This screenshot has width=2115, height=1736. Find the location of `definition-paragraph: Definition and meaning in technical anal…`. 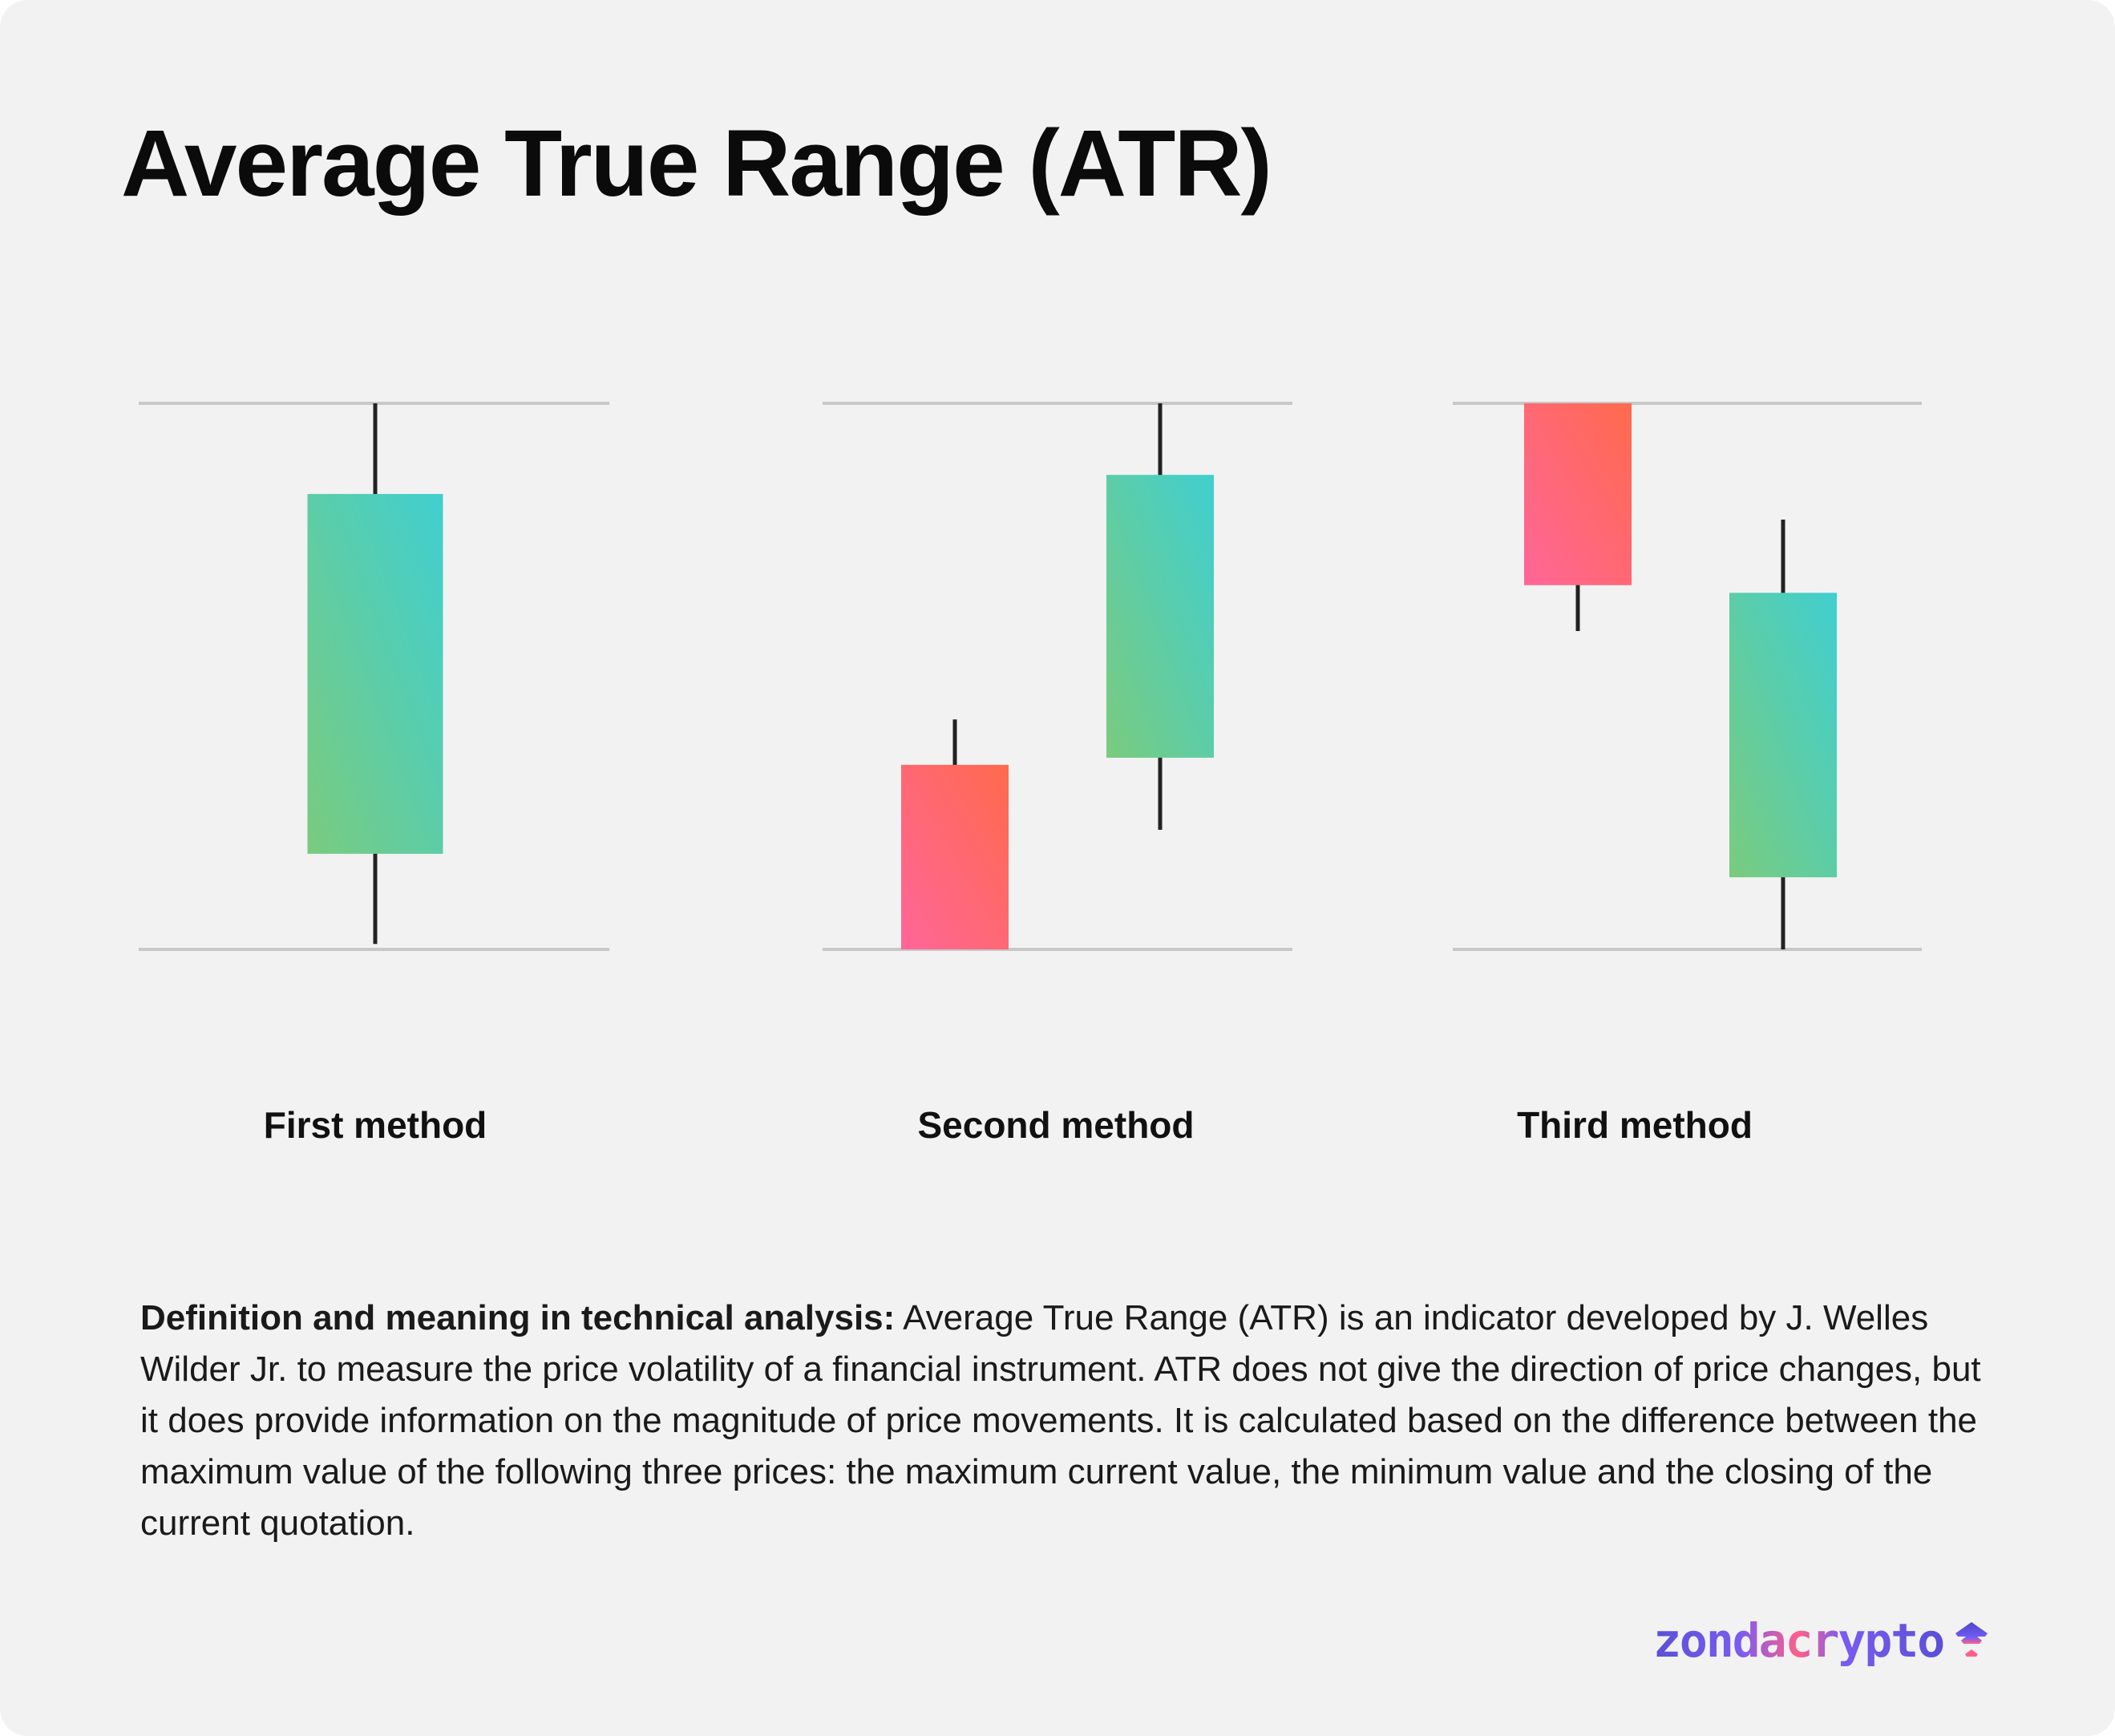

definition-paragraph: Definition and meaning in technical anal… is located at coordinates (1062, 1421).